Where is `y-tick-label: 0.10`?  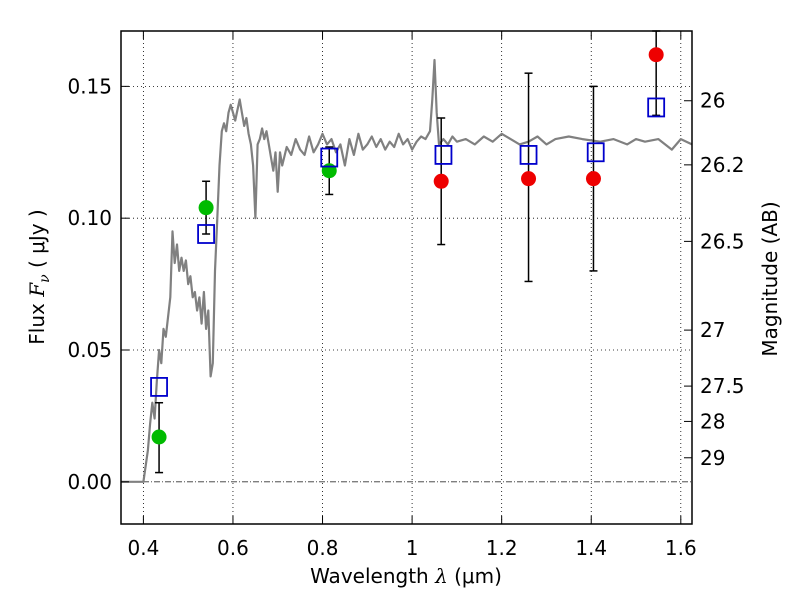 y-tick-label: 0.10 is located at coordinates (89, 218).